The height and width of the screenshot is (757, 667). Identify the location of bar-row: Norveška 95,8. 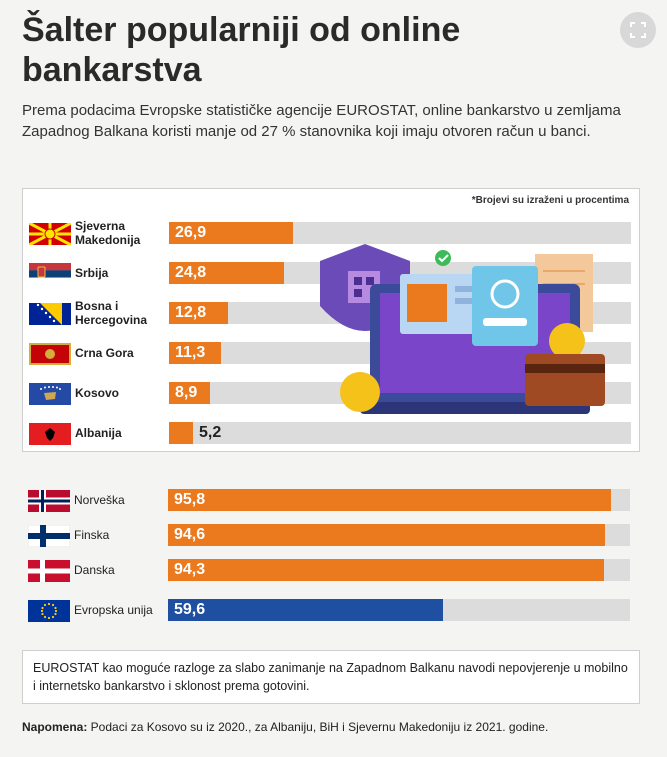
(330, 500).